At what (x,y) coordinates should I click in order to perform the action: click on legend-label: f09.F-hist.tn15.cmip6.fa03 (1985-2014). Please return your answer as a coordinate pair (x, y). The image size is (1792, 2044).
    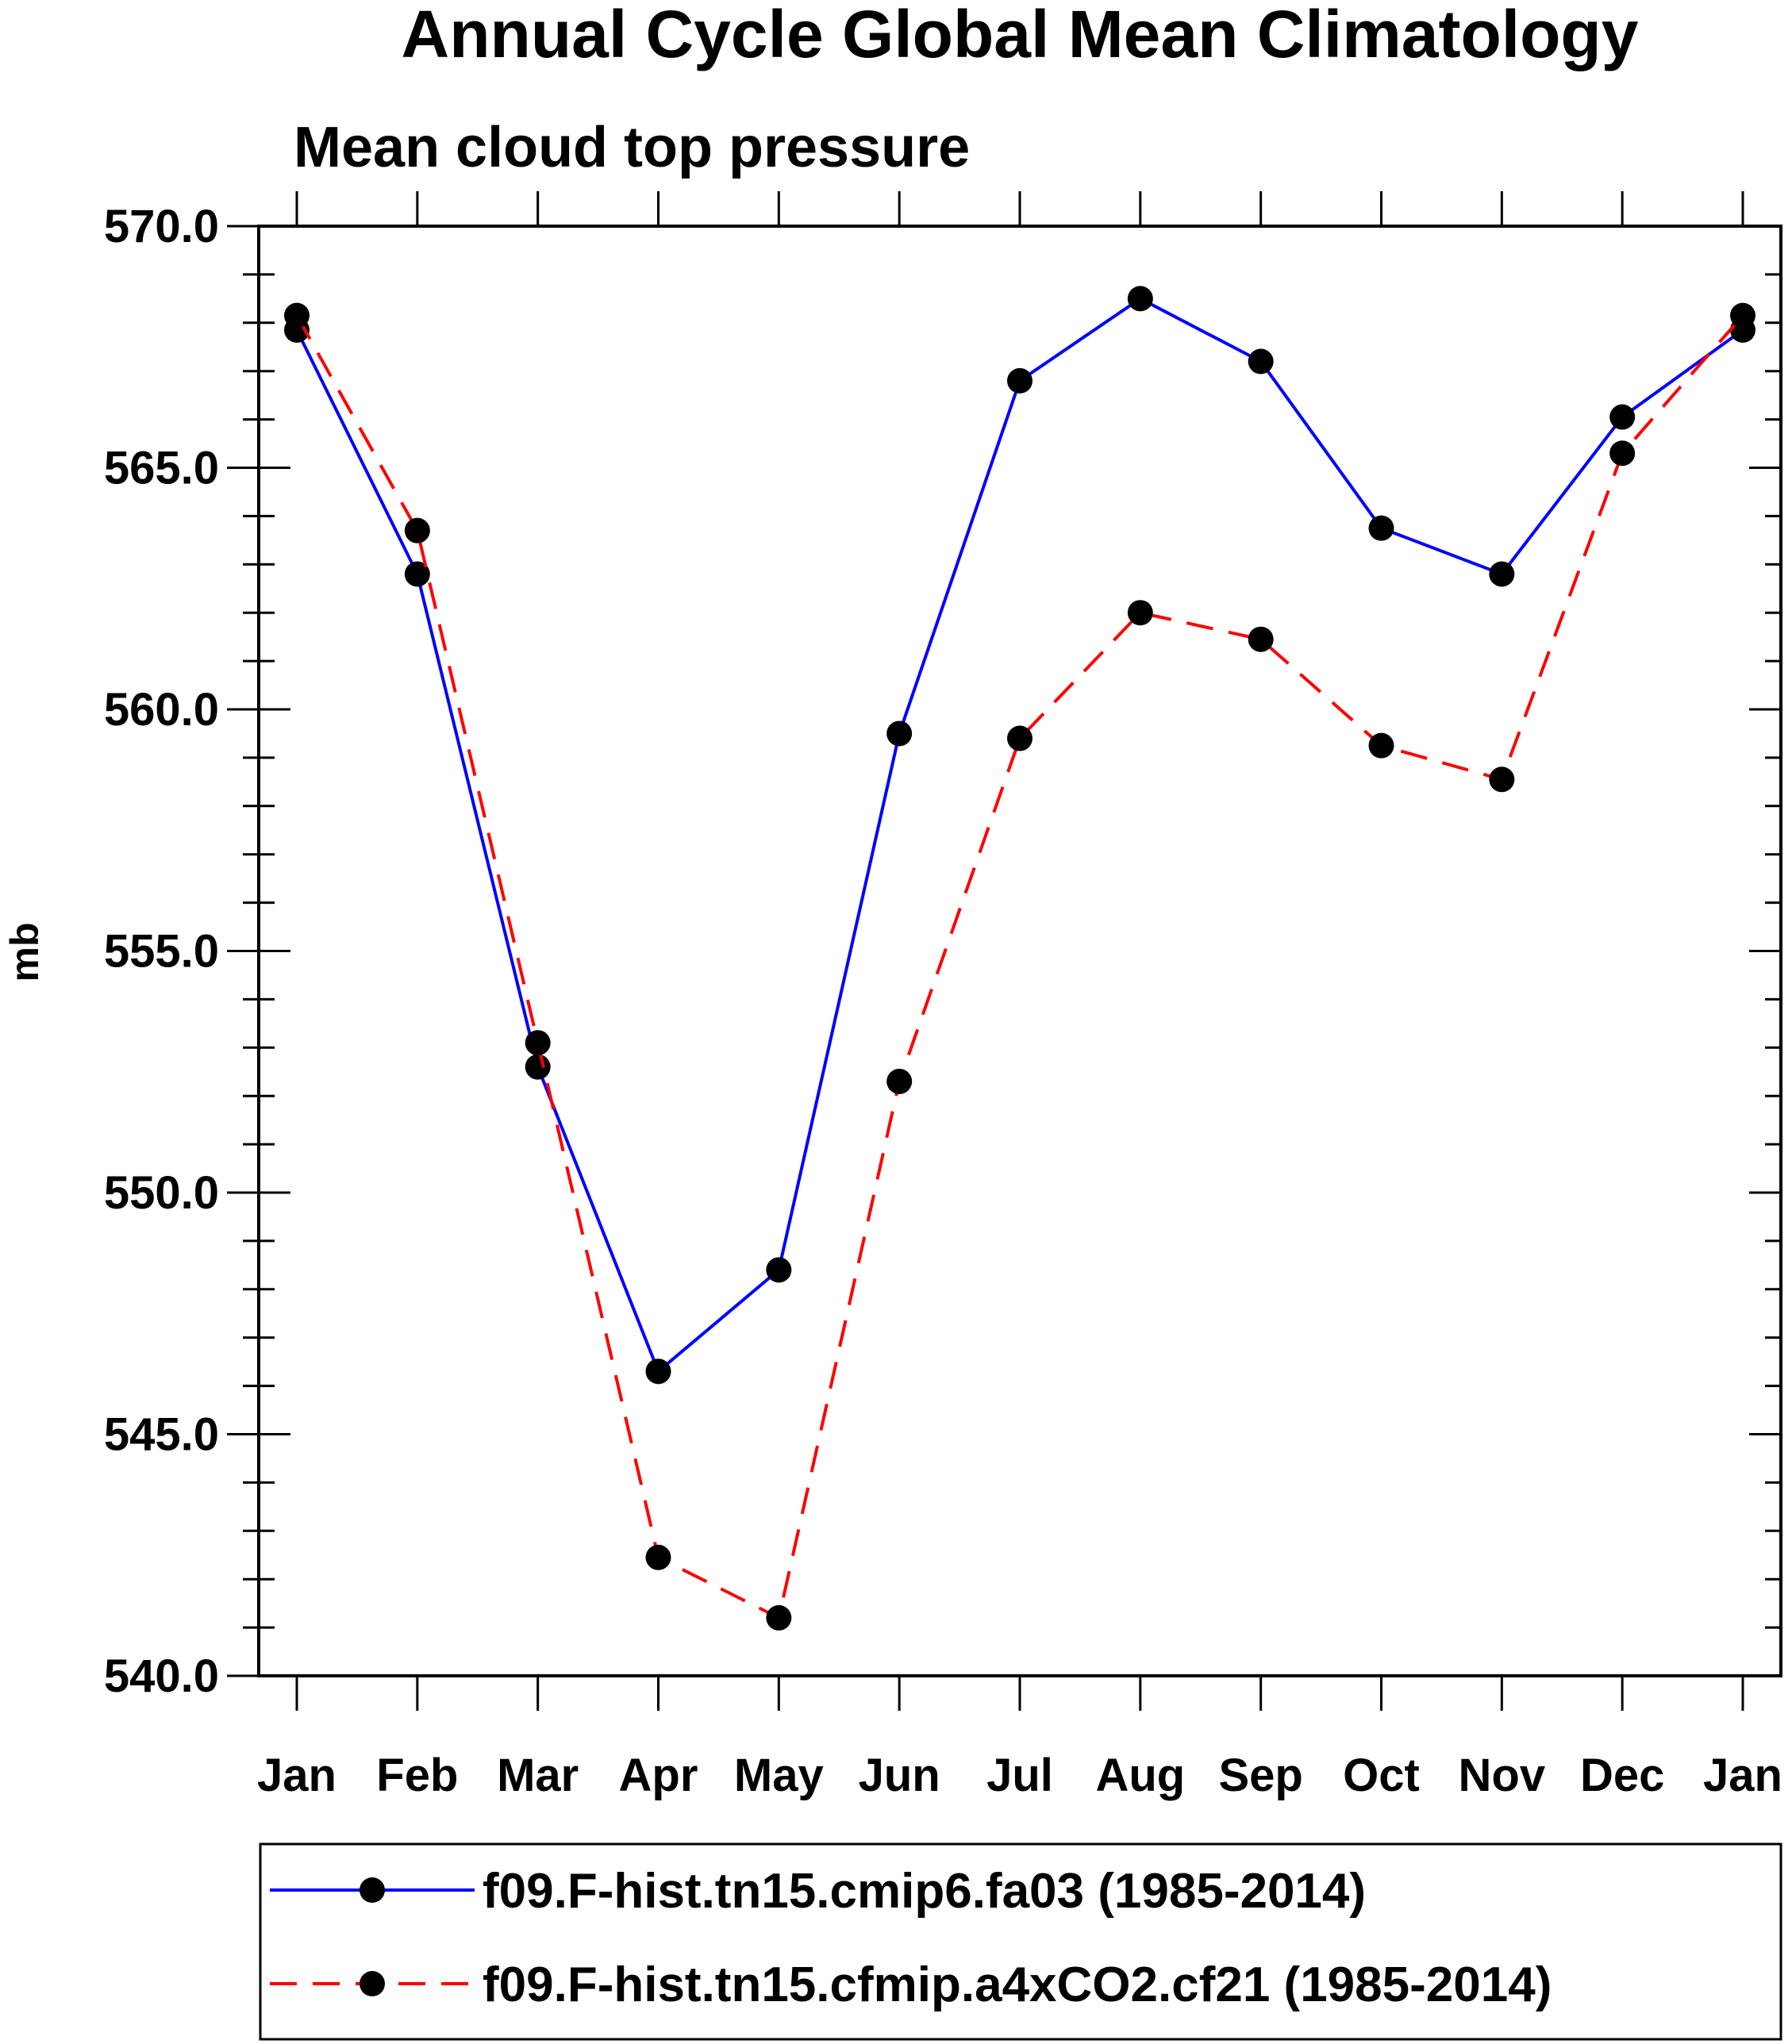
    Looking at the image, I should click on (924, 1891).